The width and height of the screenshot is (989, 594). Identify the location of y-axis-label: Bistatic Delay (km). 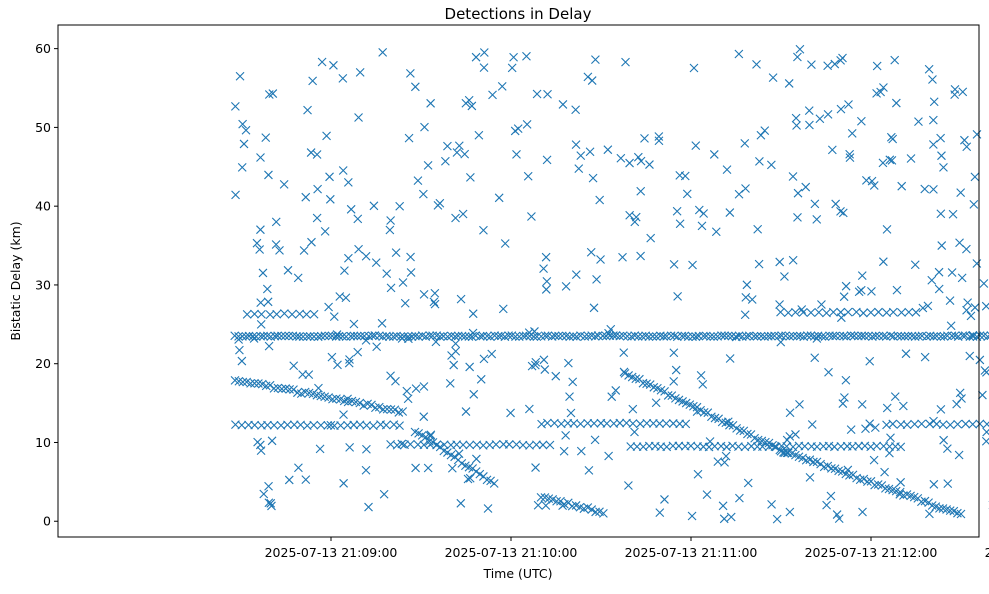
(15, 280).